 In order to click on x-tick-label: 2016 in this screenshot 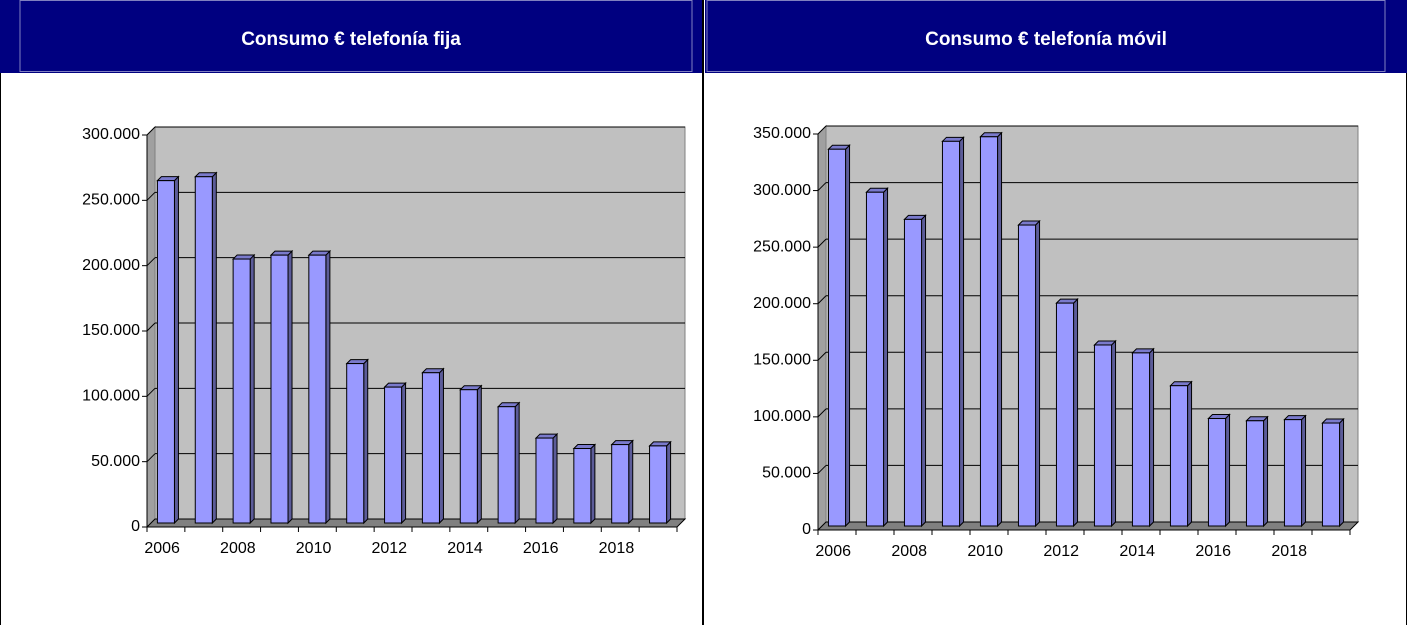, I will do `click(541, 548)`.